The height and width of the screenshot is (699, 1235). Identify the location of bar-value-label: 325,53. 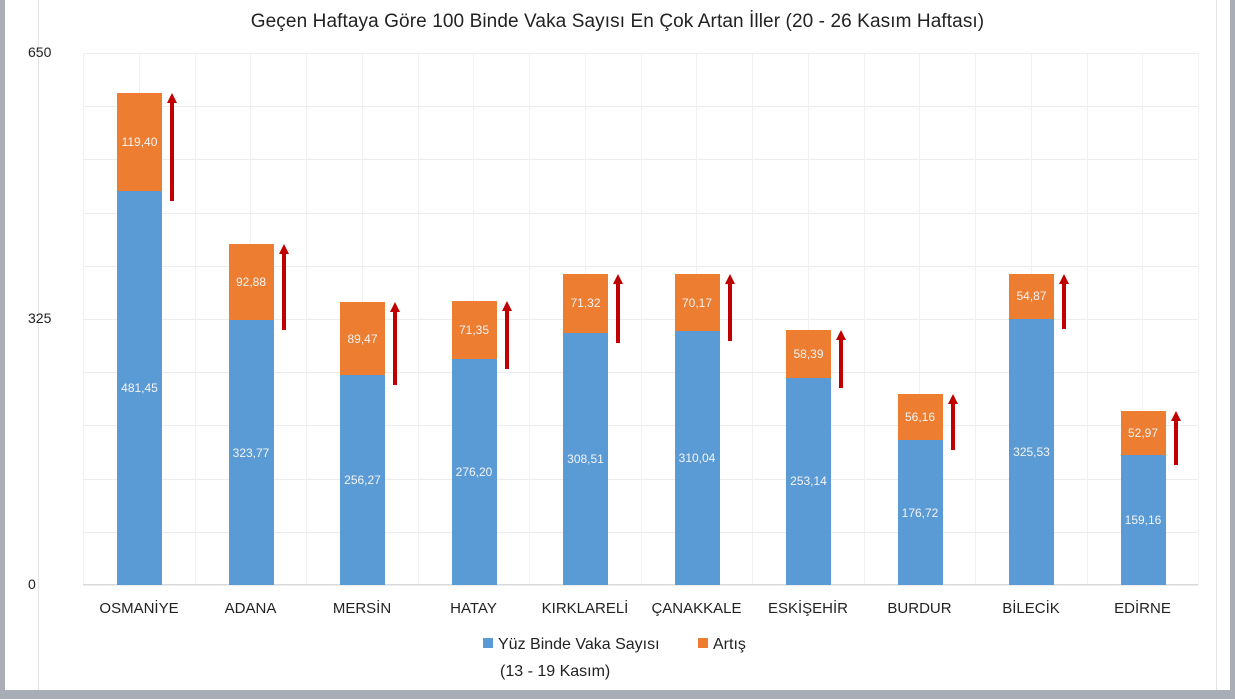
(1031, 451).